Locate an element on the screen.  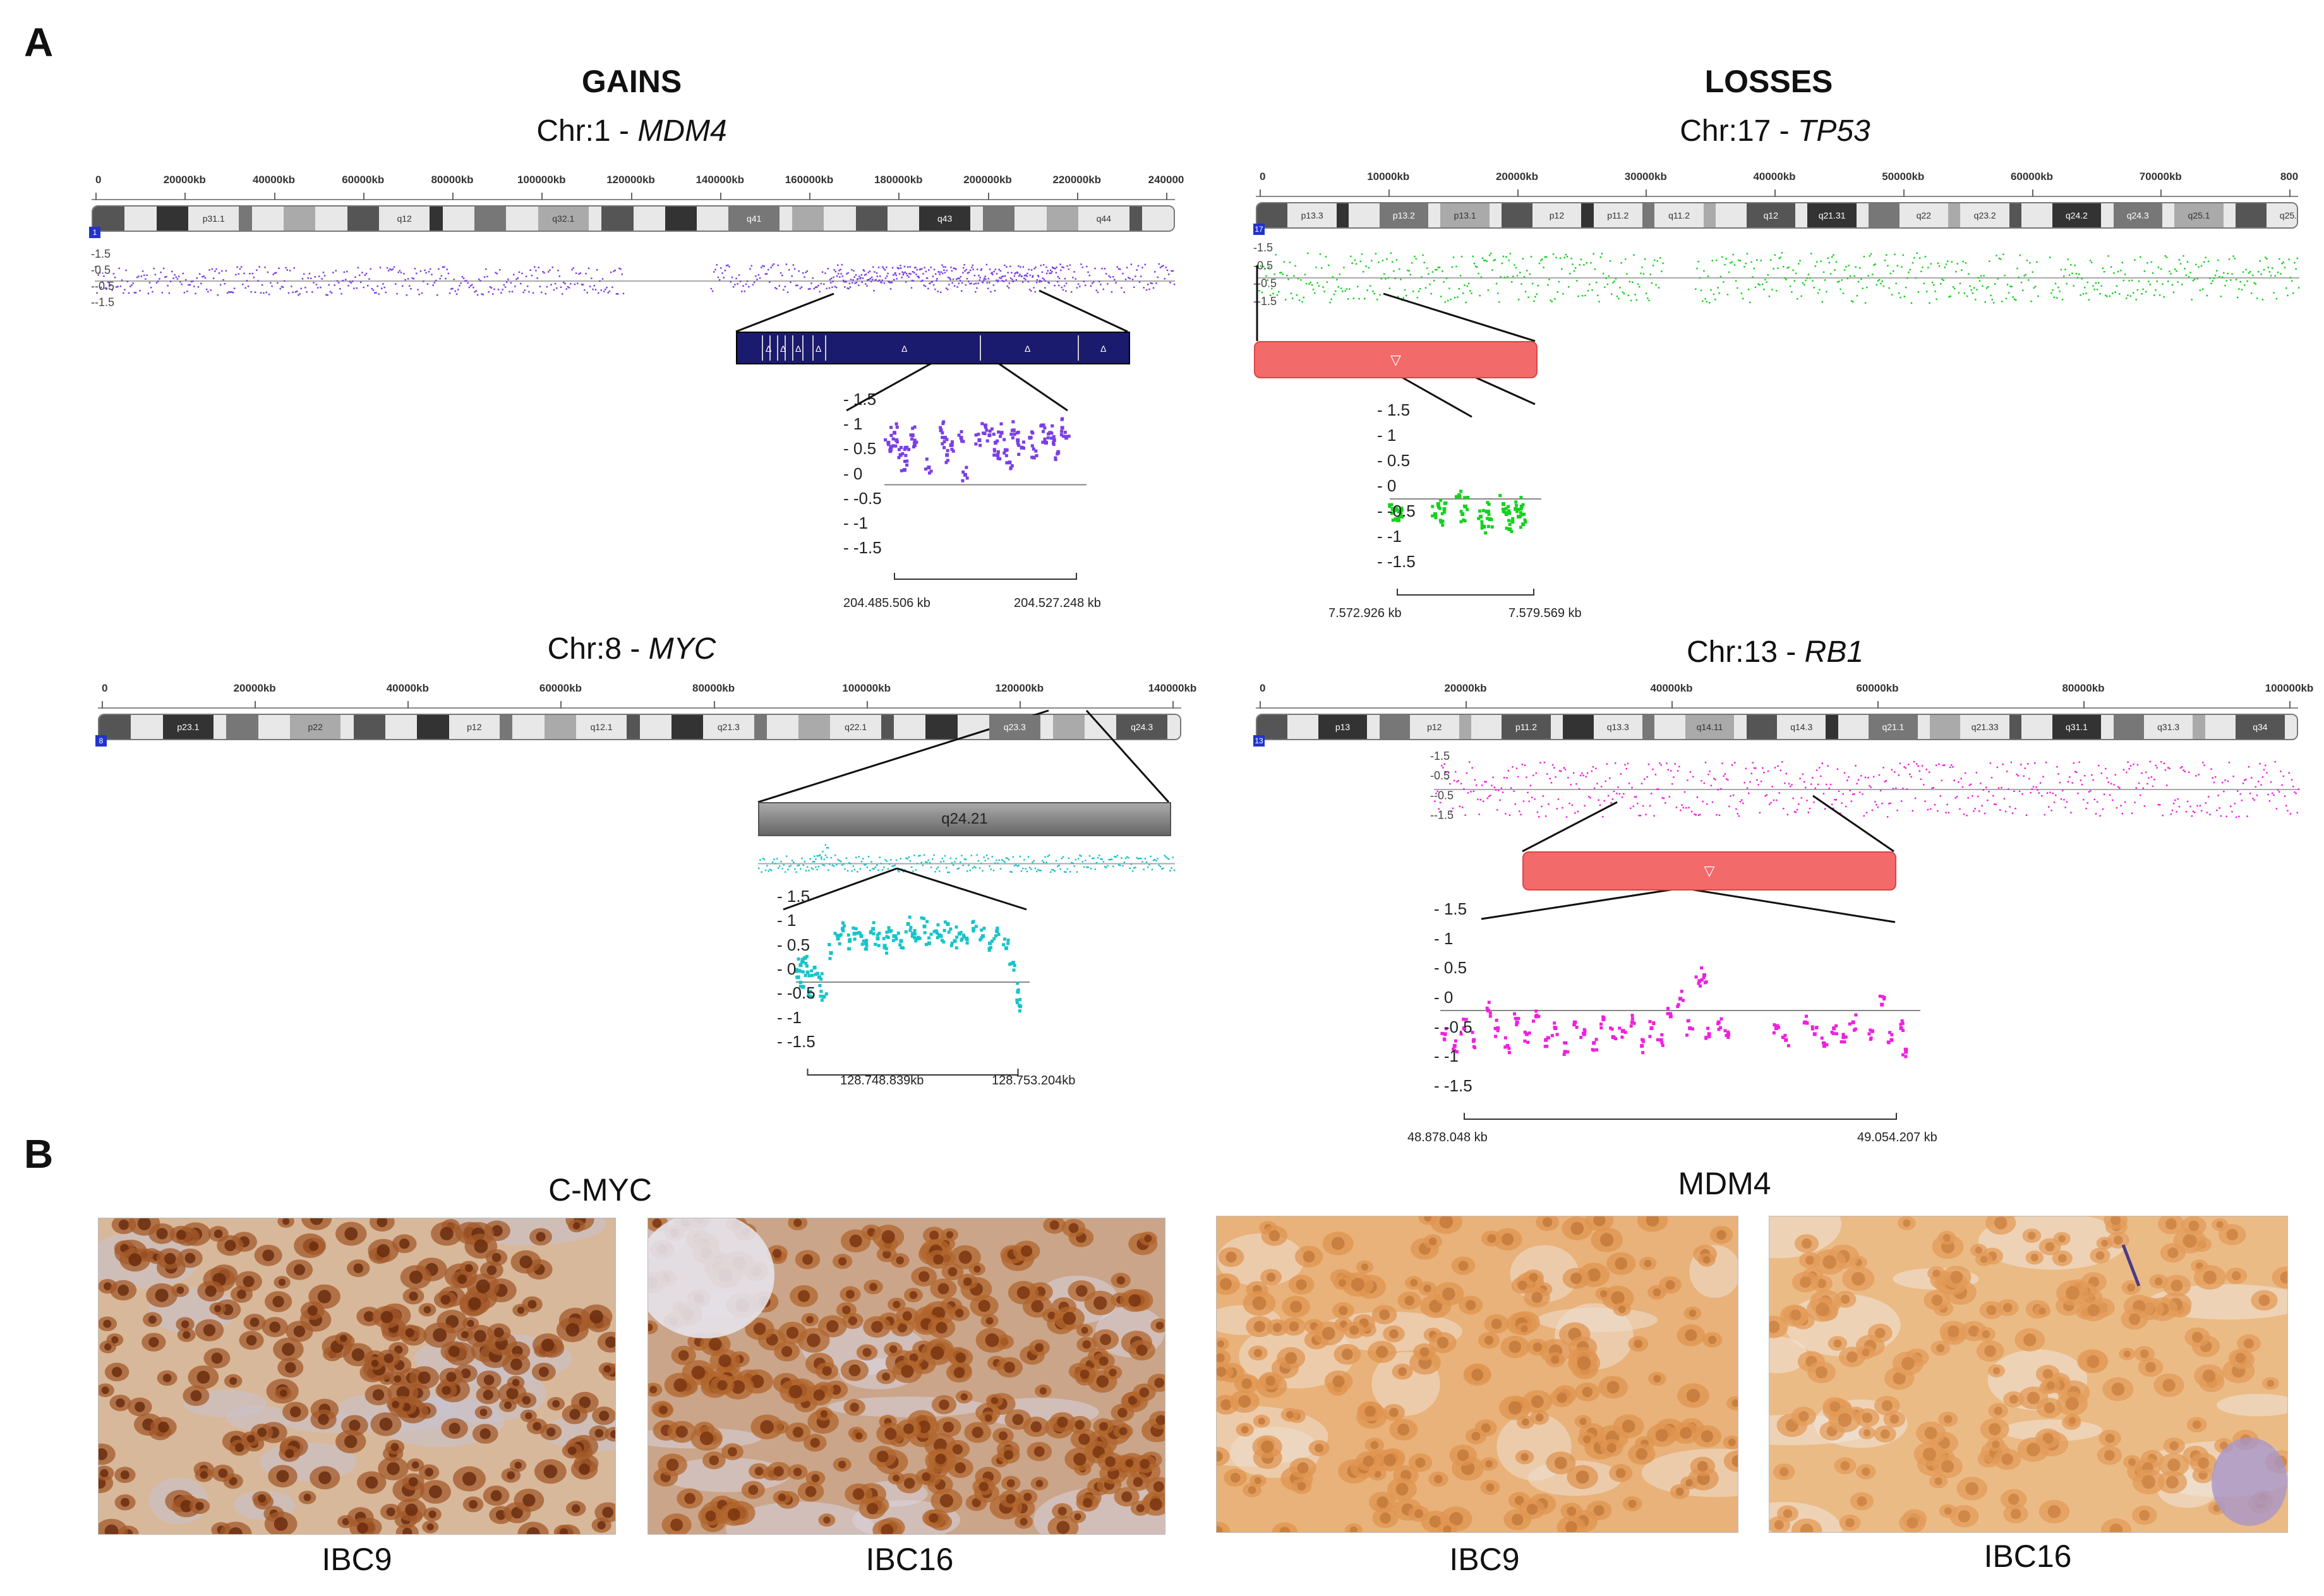
stroma-region is located at coordinates (801, 1517).